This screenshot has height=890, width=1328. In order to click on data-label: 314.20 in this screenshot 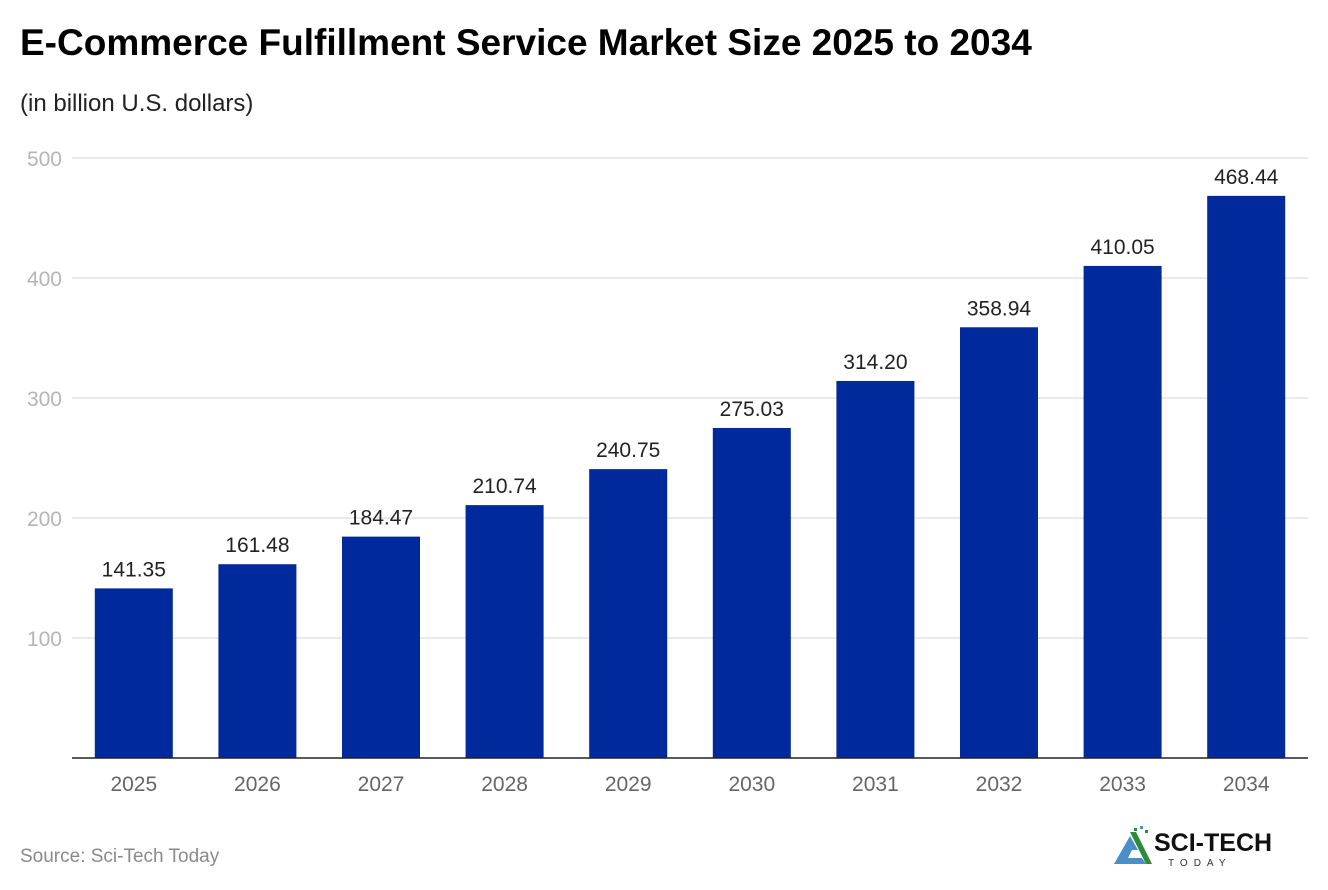, I will do `click(875, 362)`.